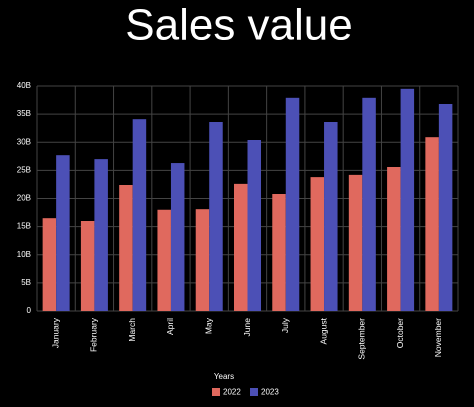  Describe the element at coordinates (170, 326) in the screenshot. I see `x-tick-label: April` at that location.